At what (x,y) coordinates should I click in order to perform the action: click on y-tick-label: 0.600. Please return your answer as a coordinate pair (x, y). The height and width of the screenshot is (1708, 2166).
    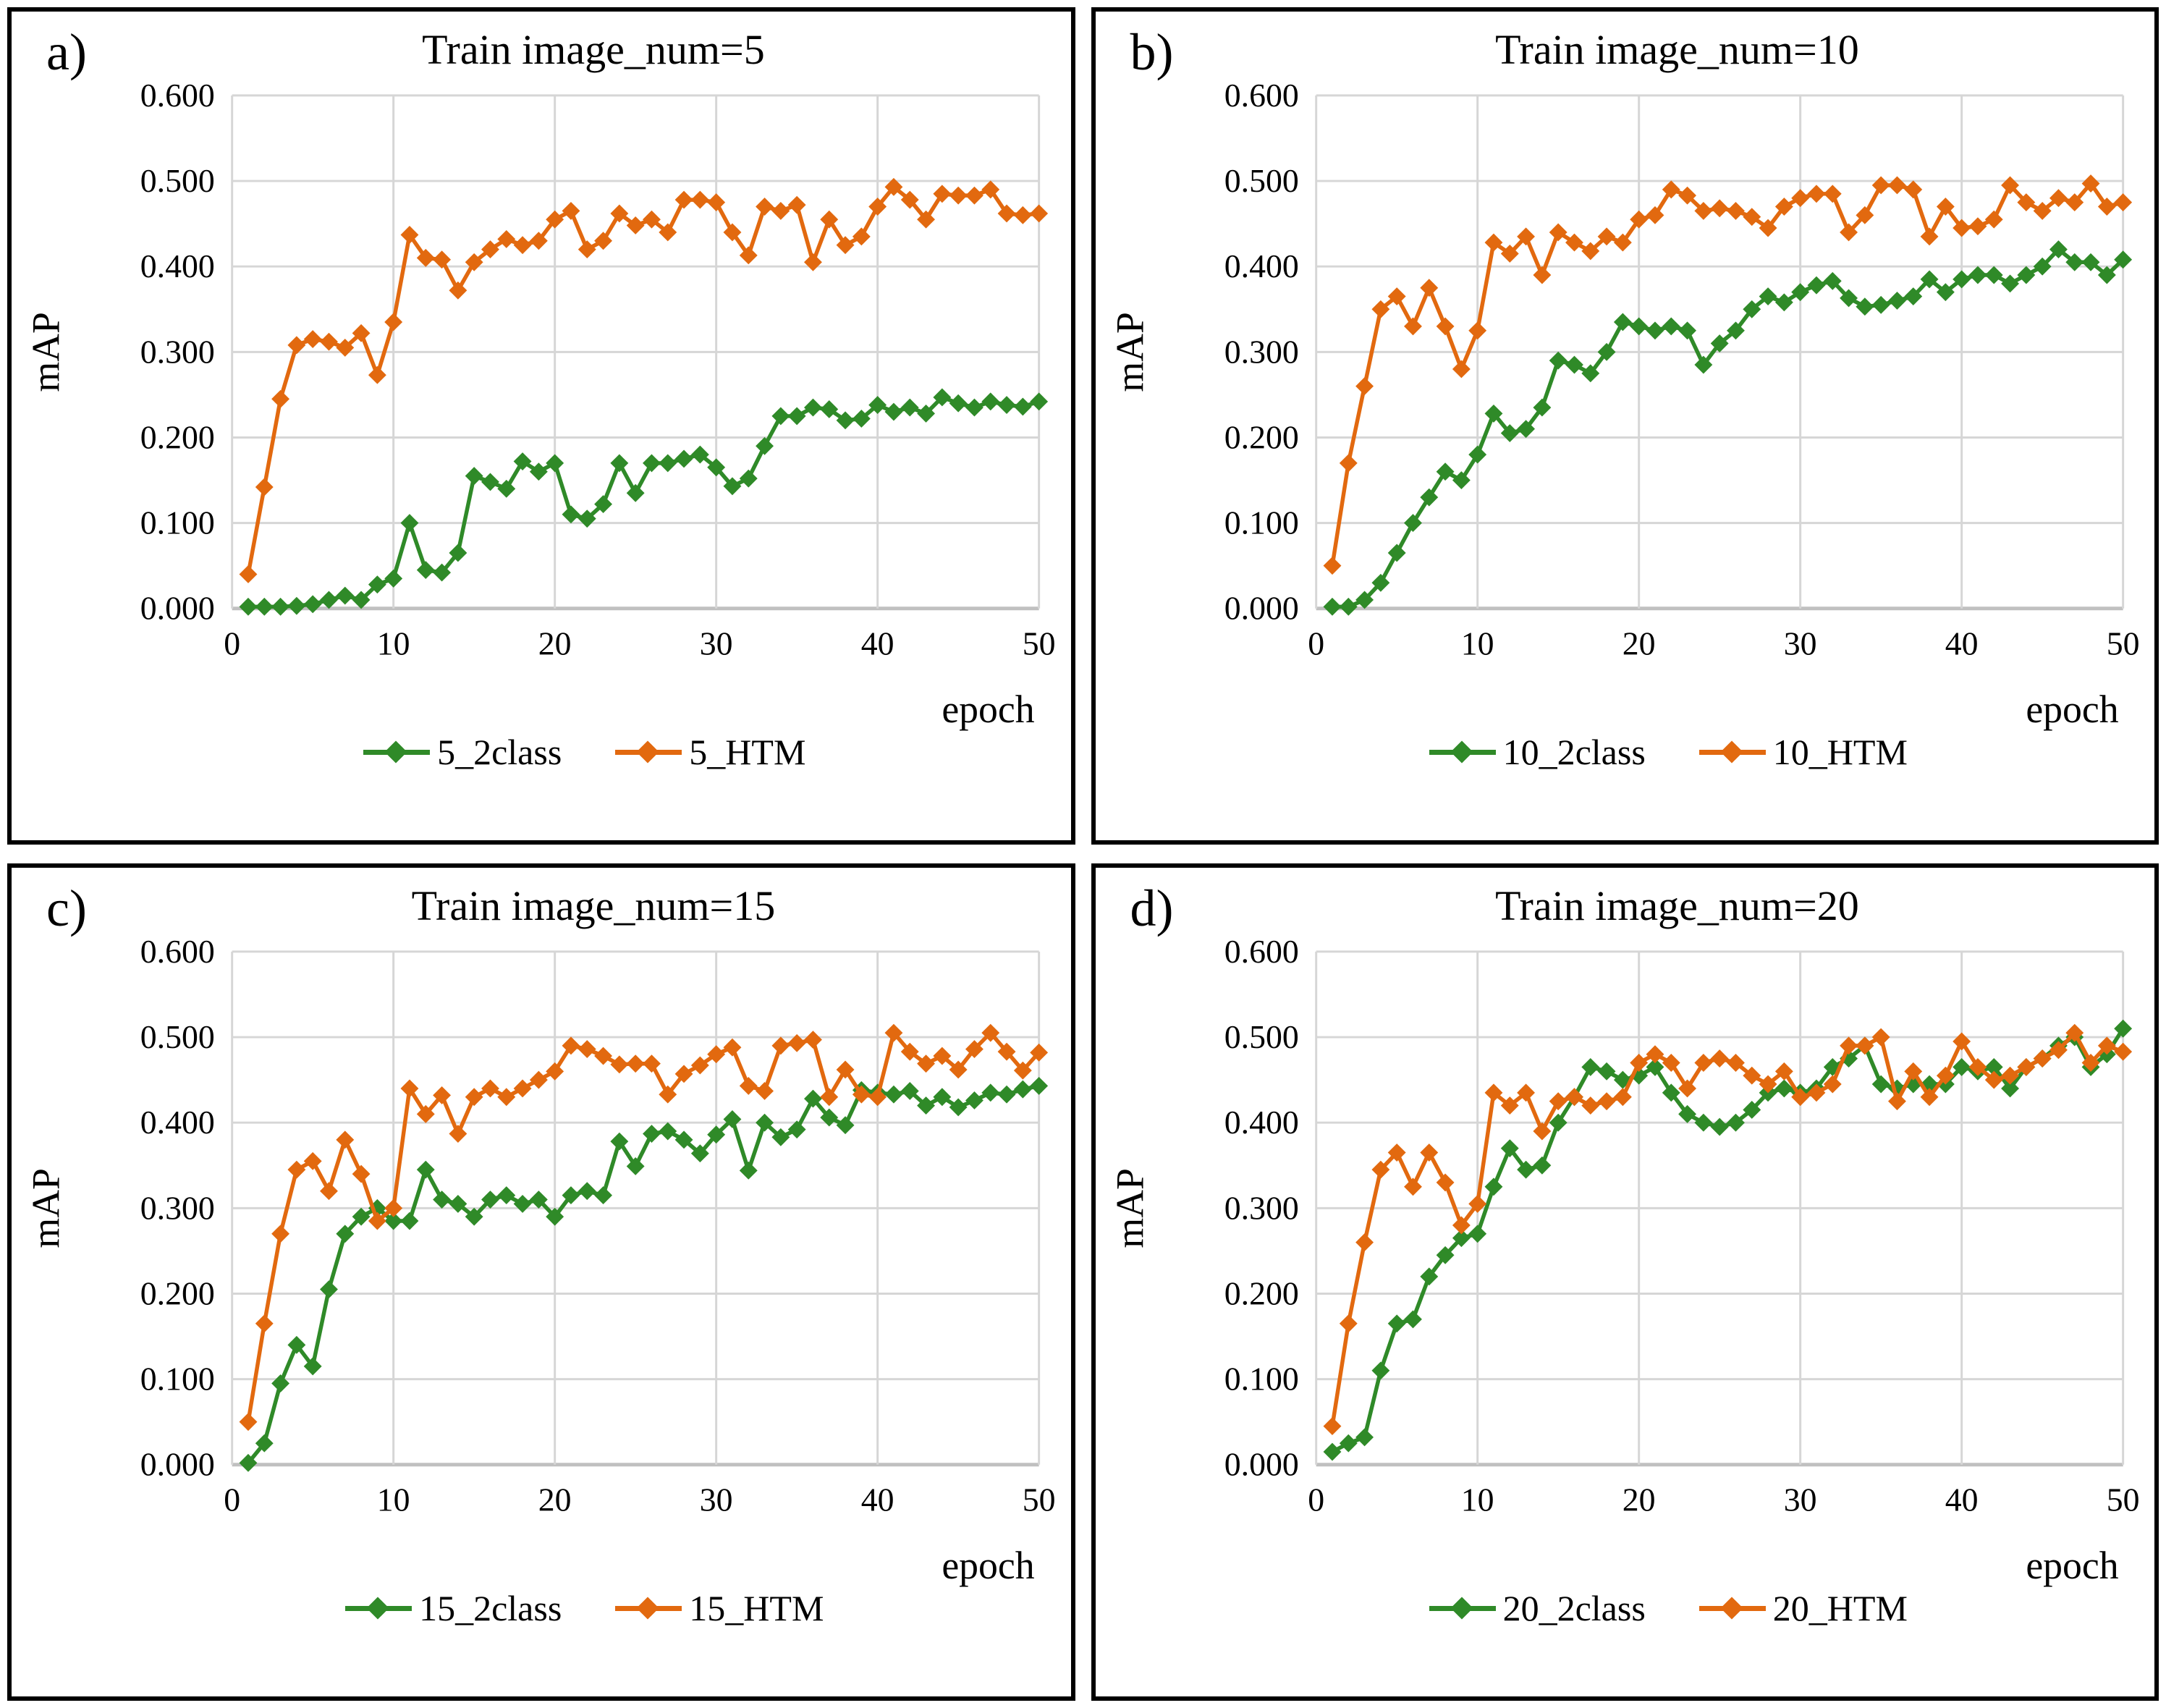
    Looking at the image, I should click on (1261, 955).